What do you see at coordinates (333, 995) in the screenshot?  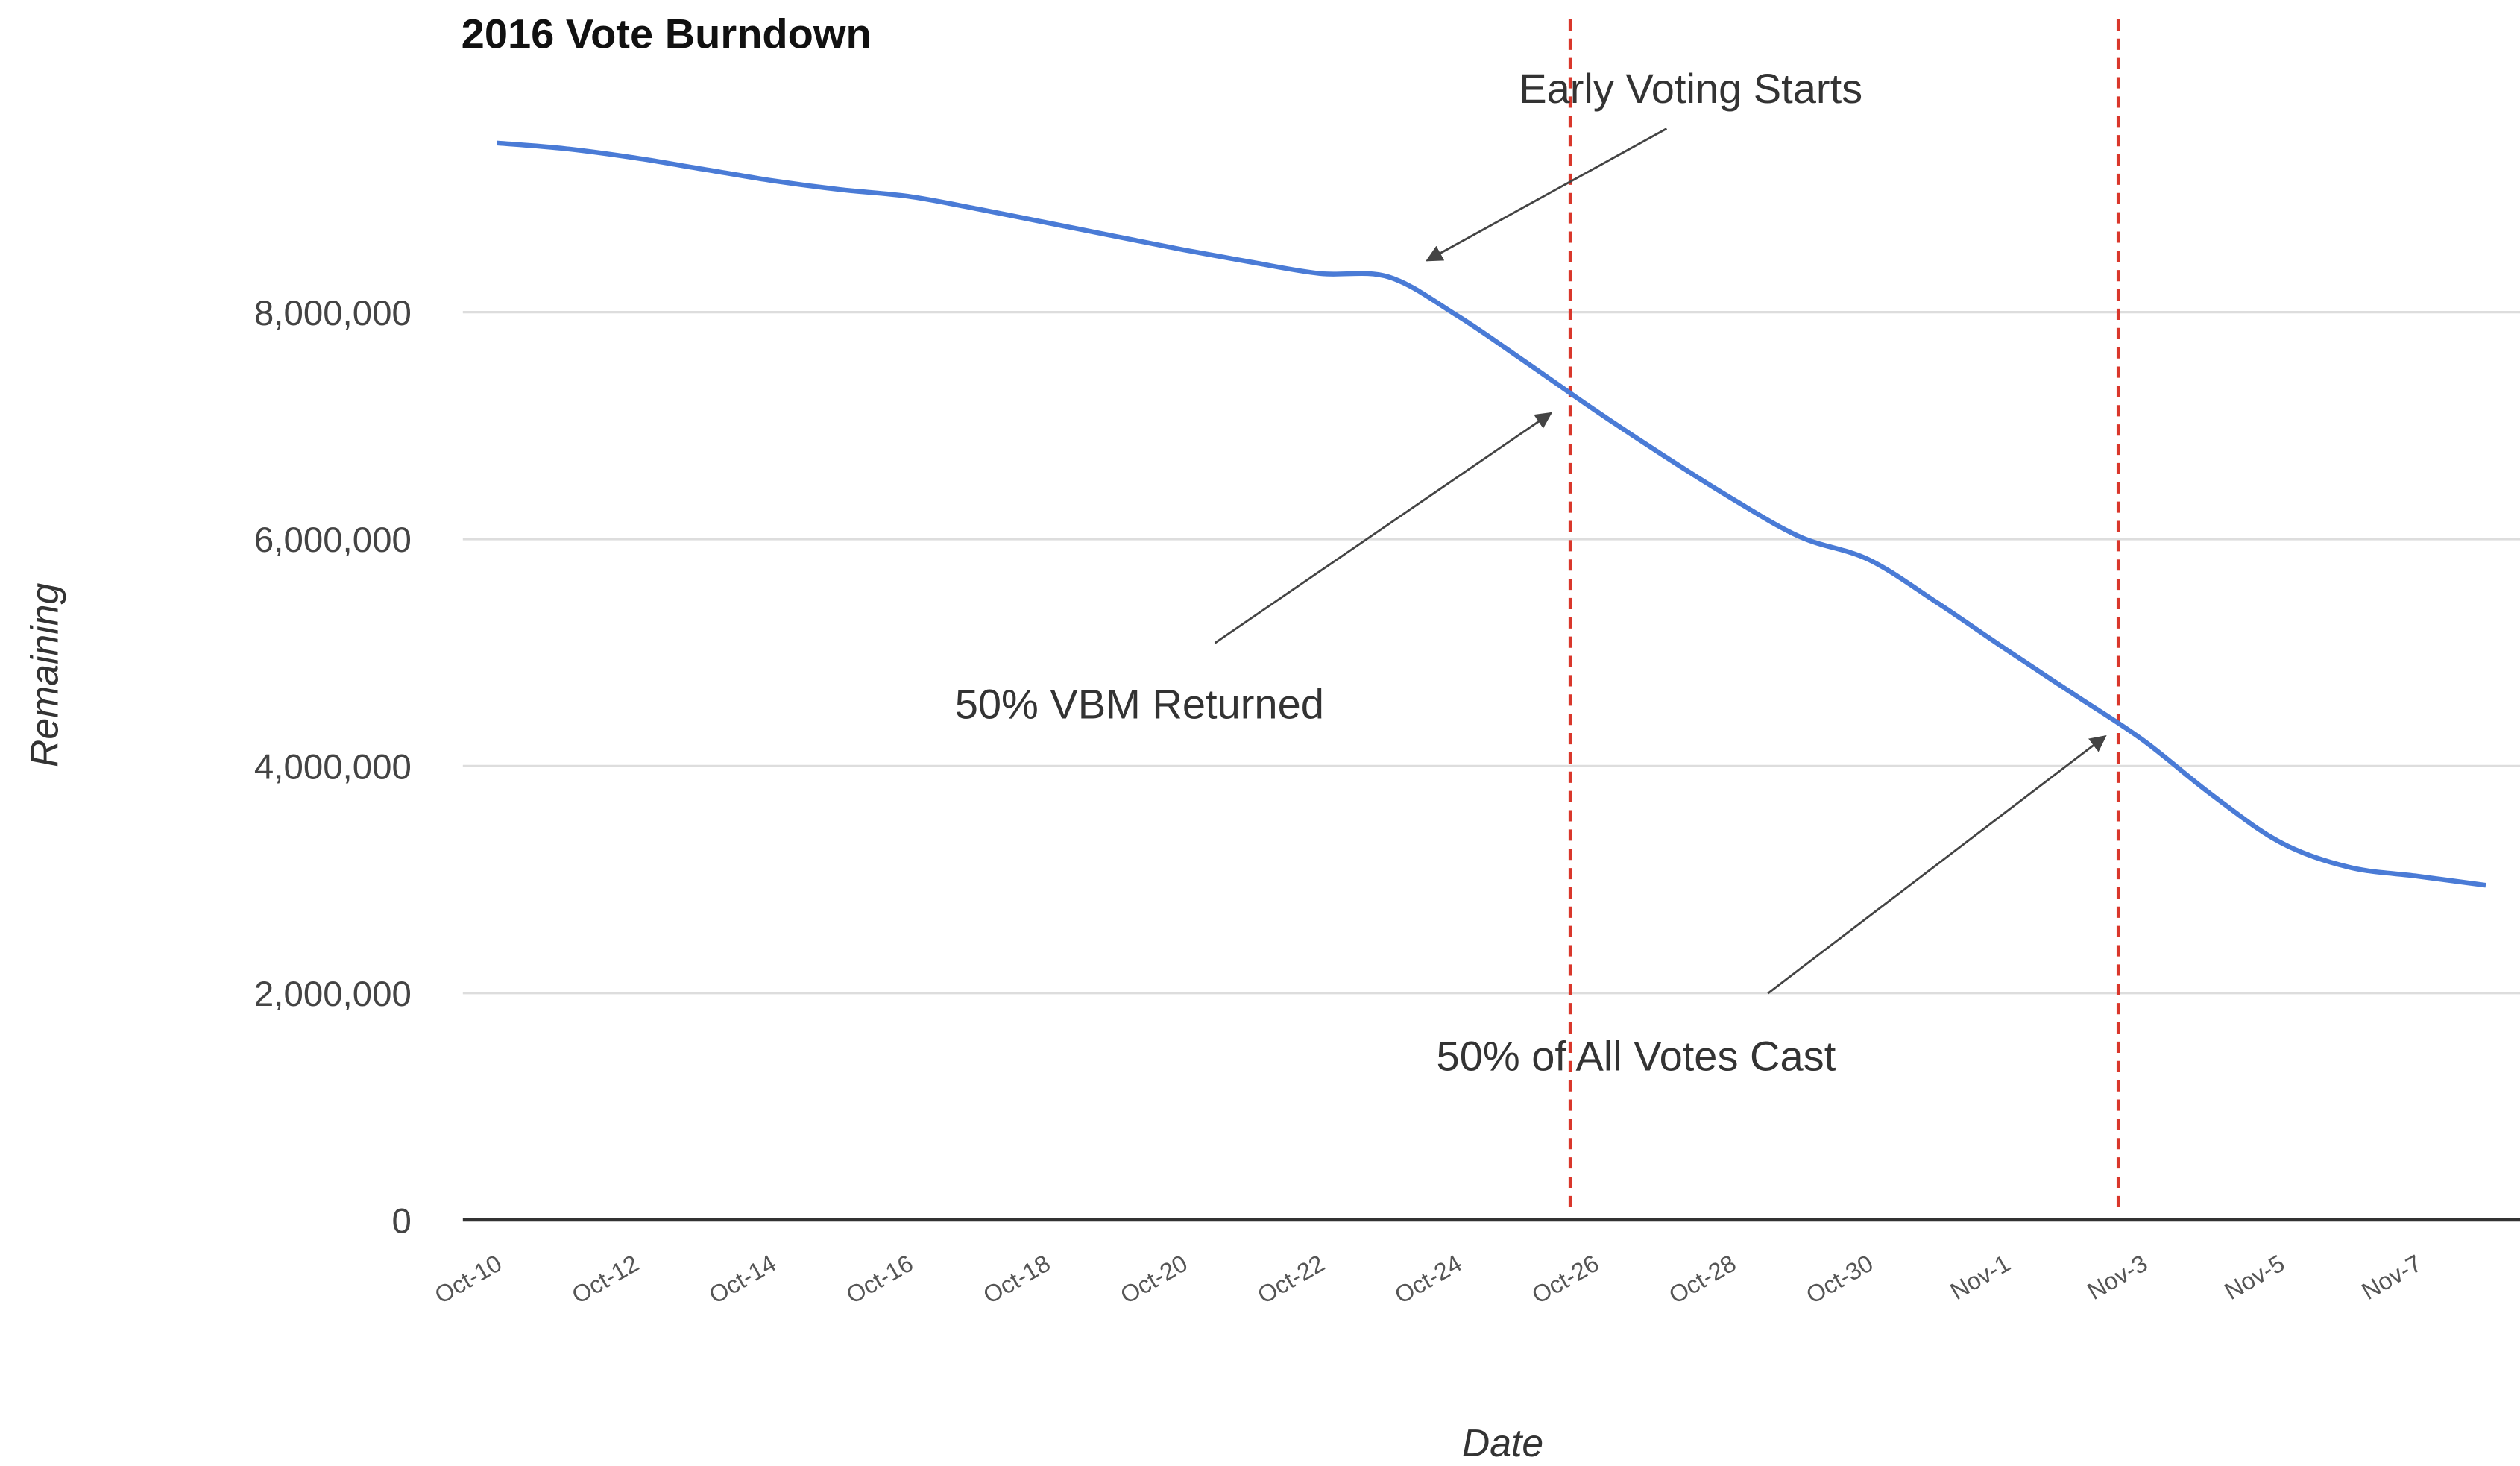 I see `y-tick-label: 2,000,000` at bounding box center [333, 995].